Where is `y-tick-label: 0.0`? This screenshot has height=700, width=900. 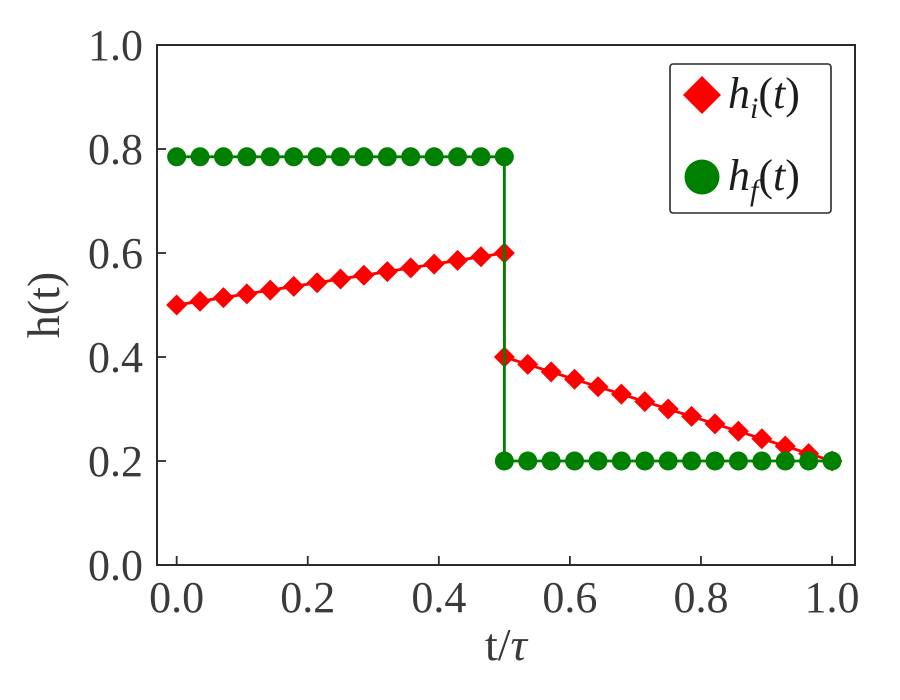 y-tick-label: 0.0 is located at coordinates (115, 565).